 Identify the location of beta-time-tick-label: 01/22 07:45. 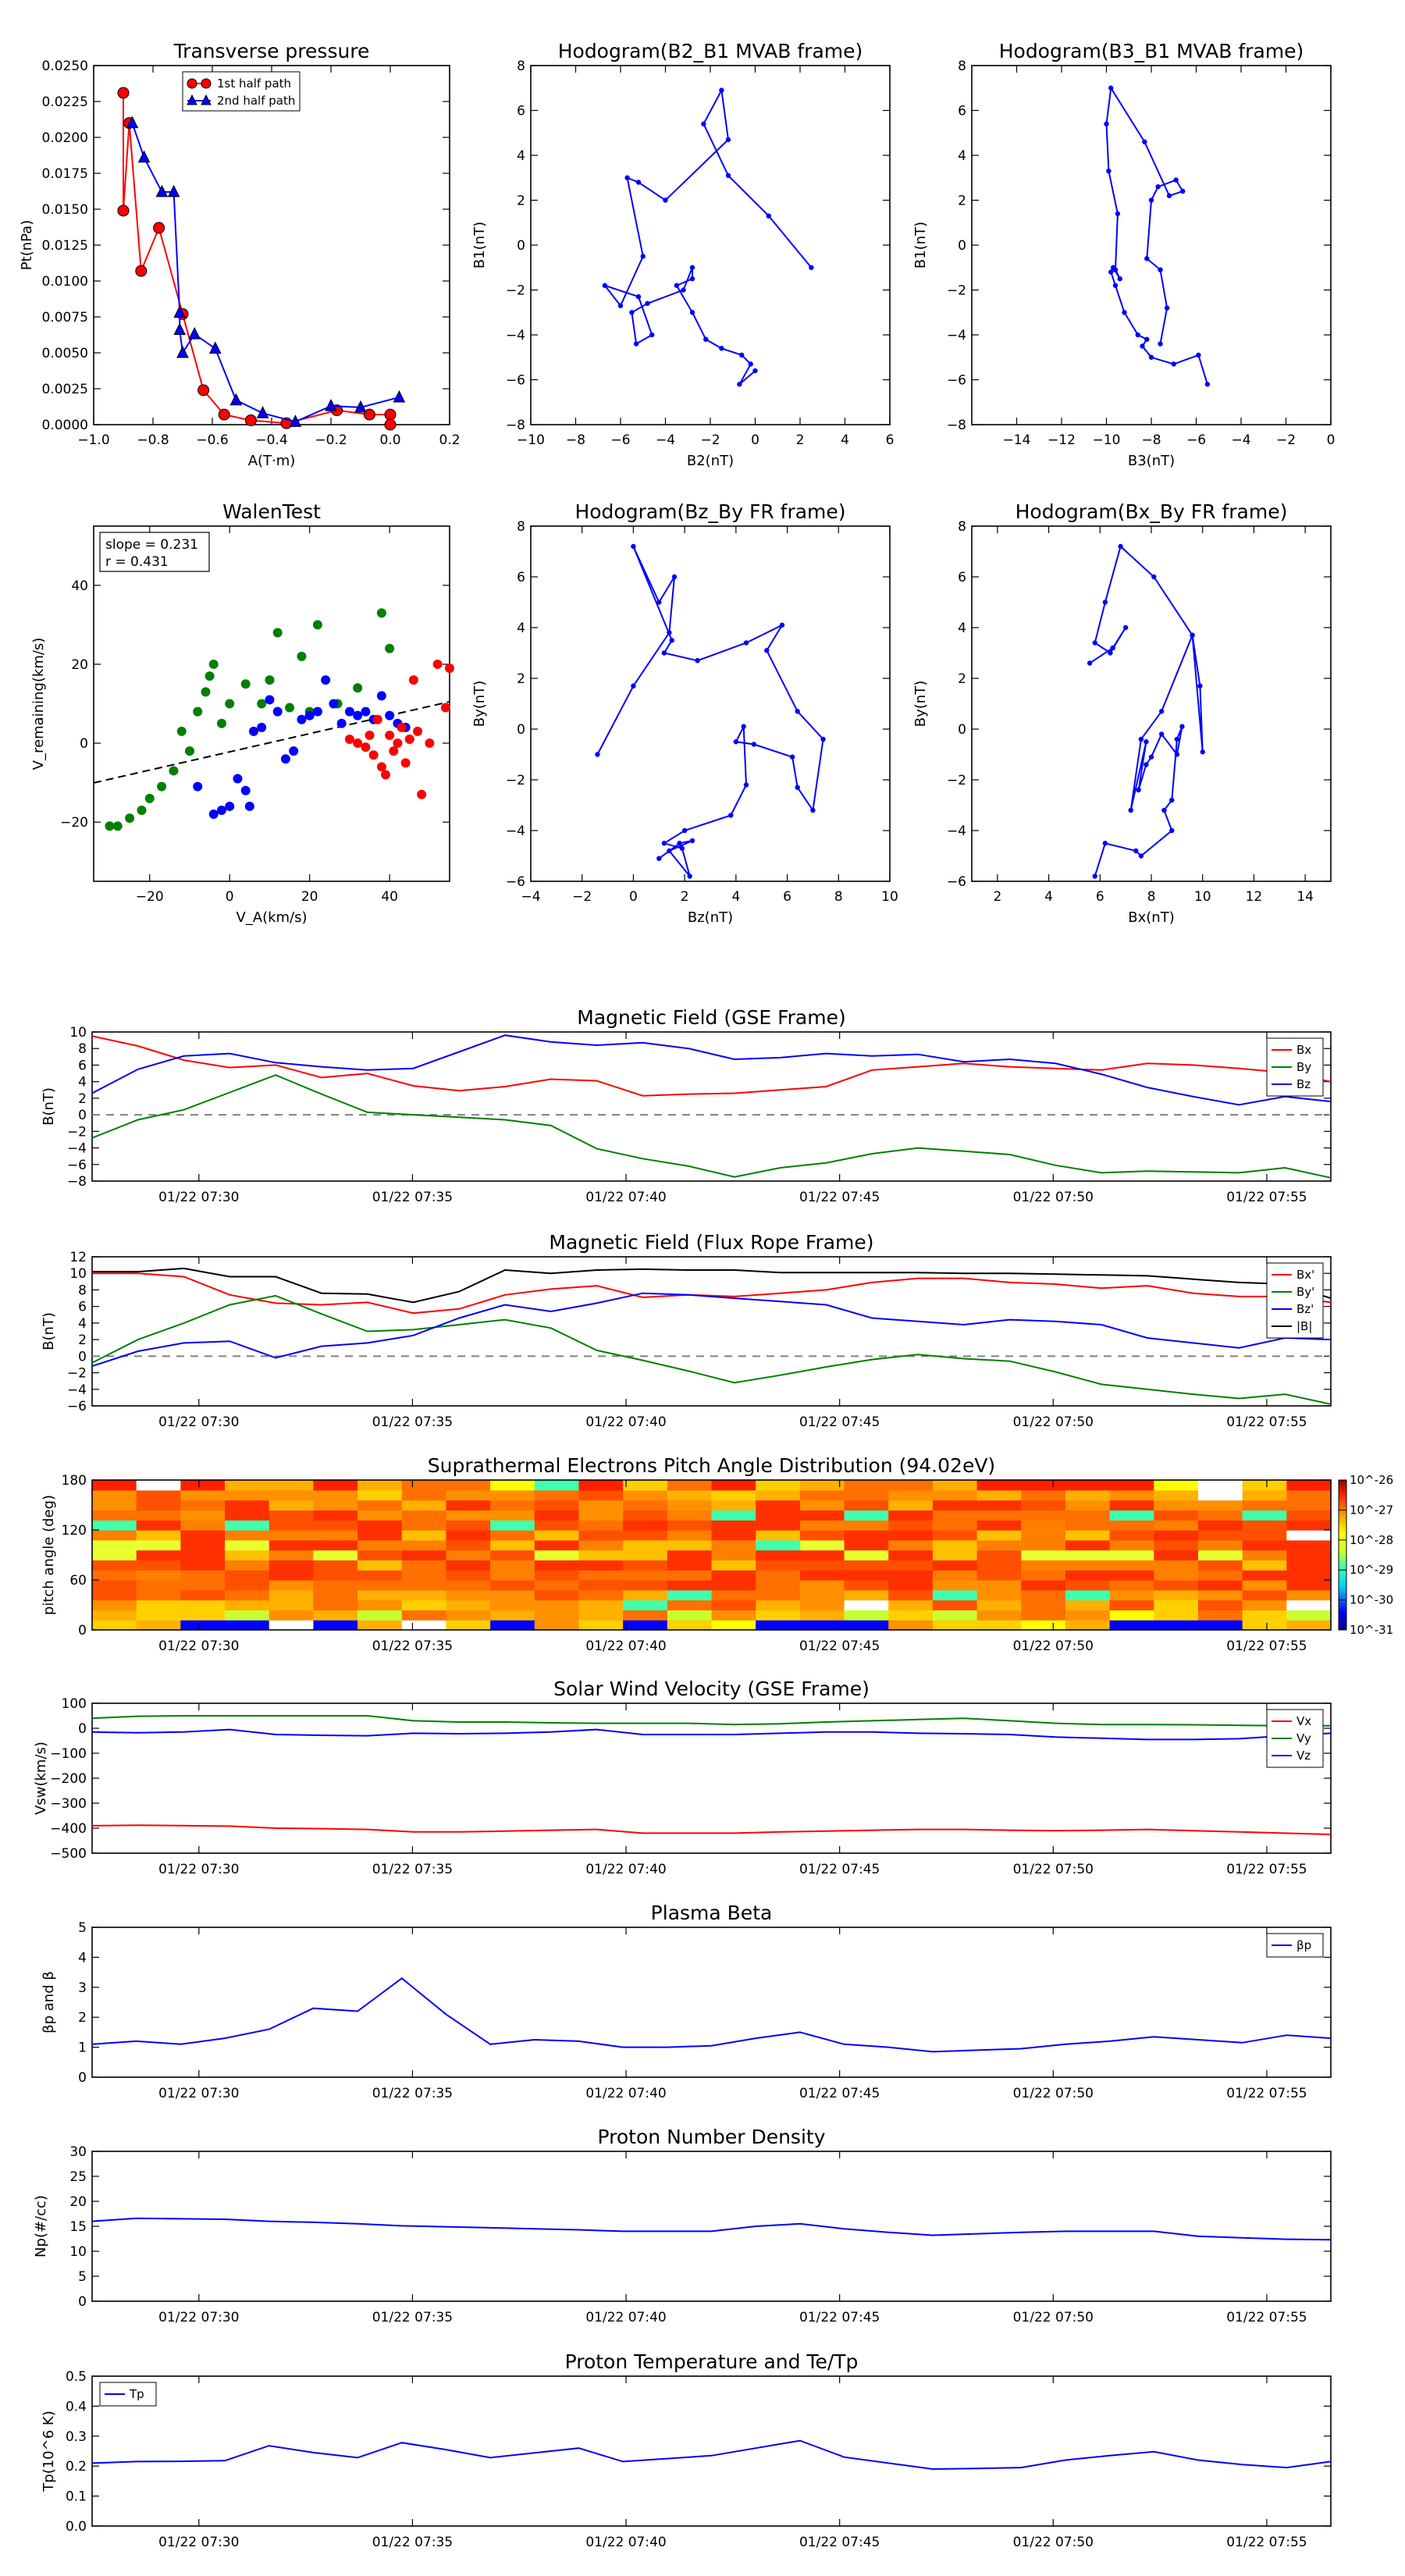
(839, 2093).